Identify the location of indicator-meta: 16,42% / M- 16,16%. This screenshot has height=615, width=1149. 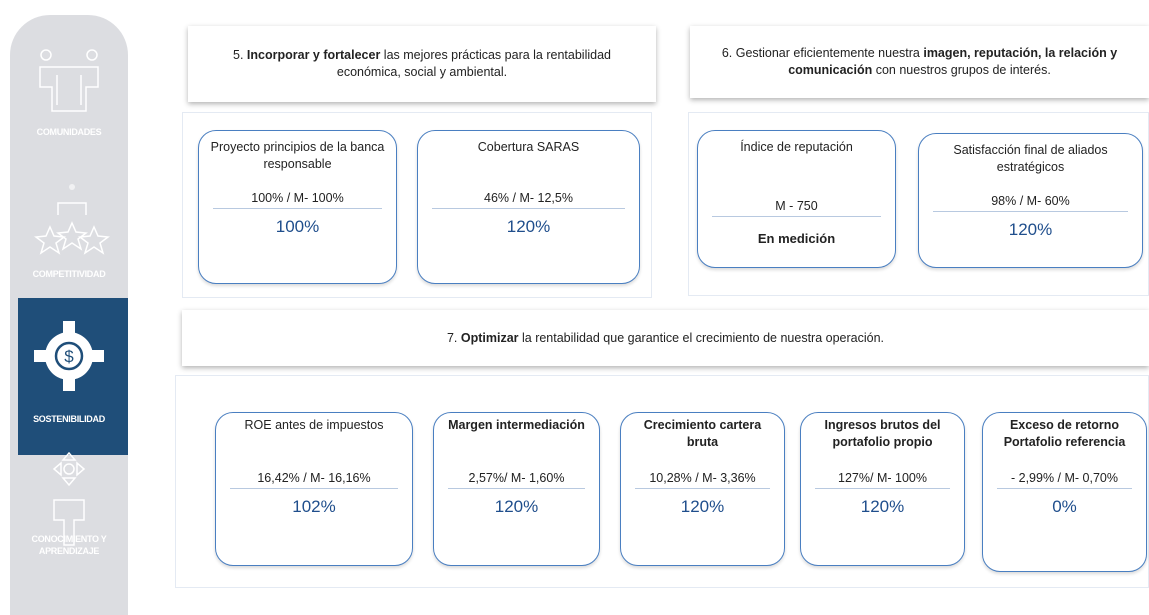
(314, 480).